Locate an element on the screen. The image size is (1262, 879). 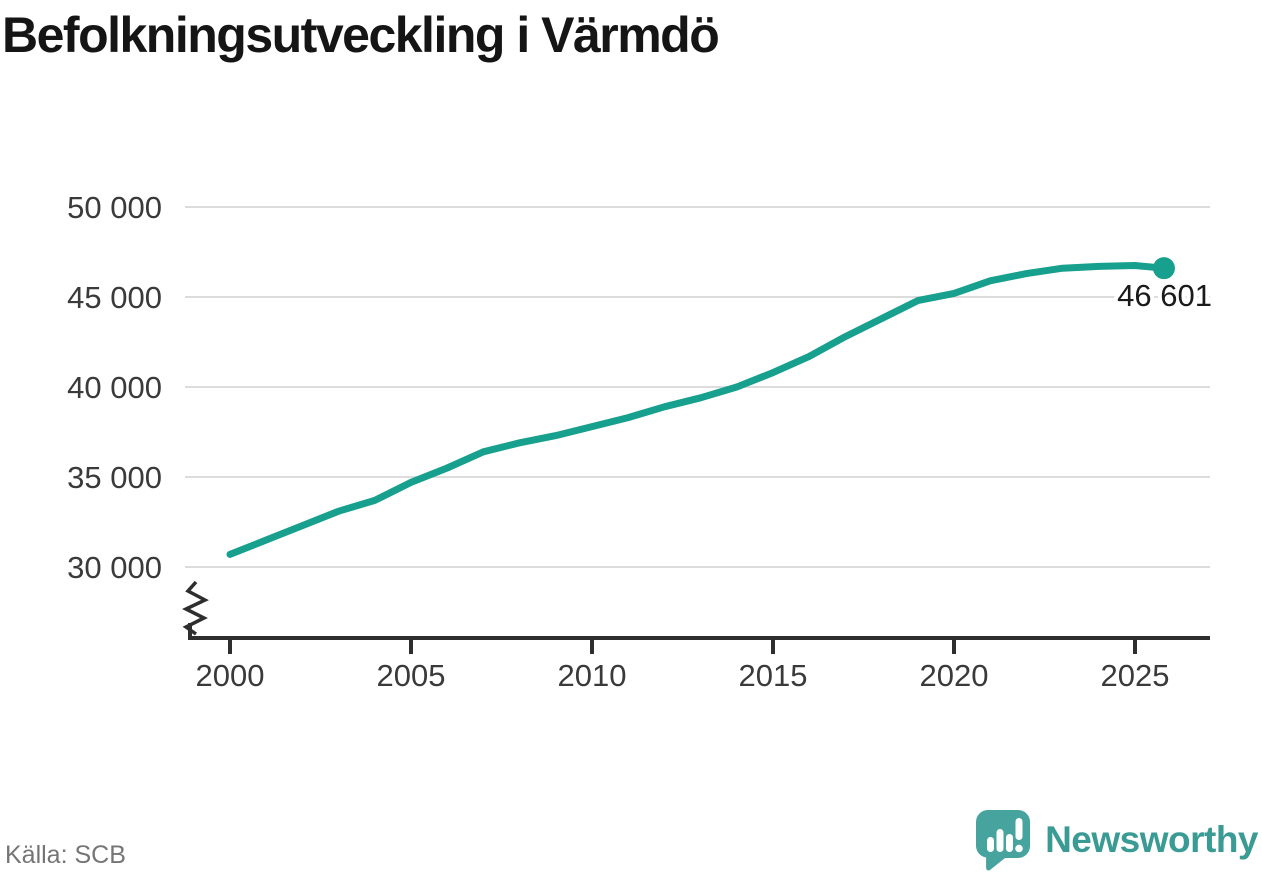
y-tick-label: 35 000 is located at coordinates (114, 477).